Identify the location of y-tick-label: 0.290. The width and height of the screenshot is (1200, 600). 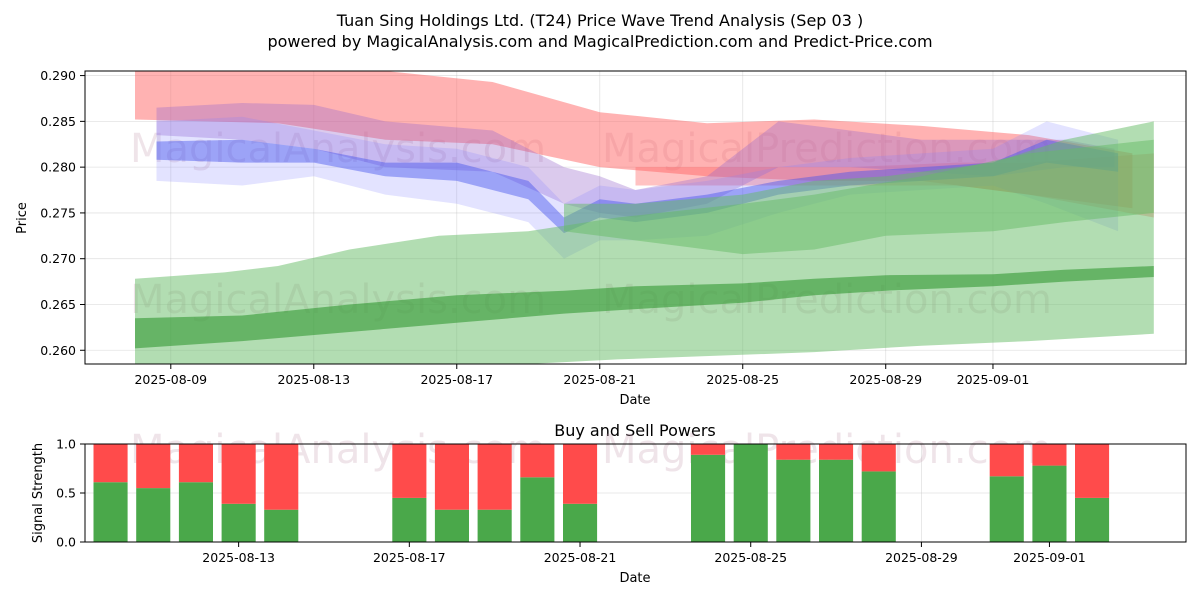
(58, 75).